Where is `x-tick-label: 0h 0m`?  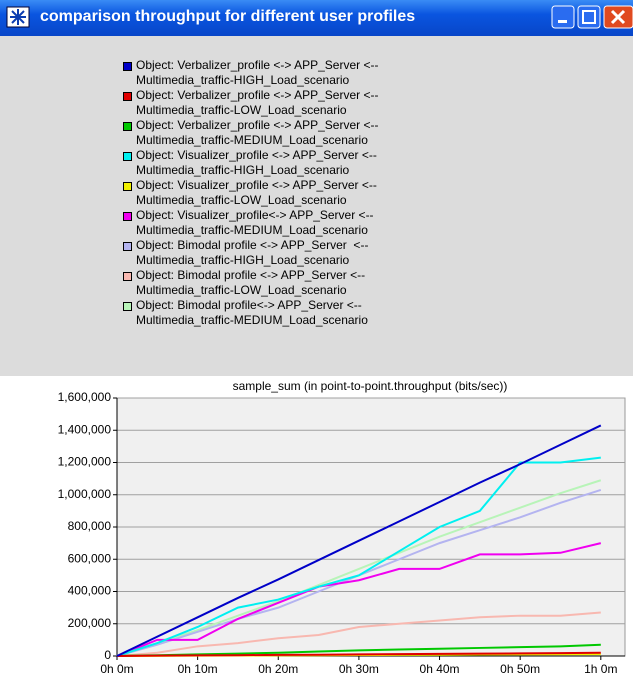
x-tick-label: 0h 0m is located at coordinates (116, 669).